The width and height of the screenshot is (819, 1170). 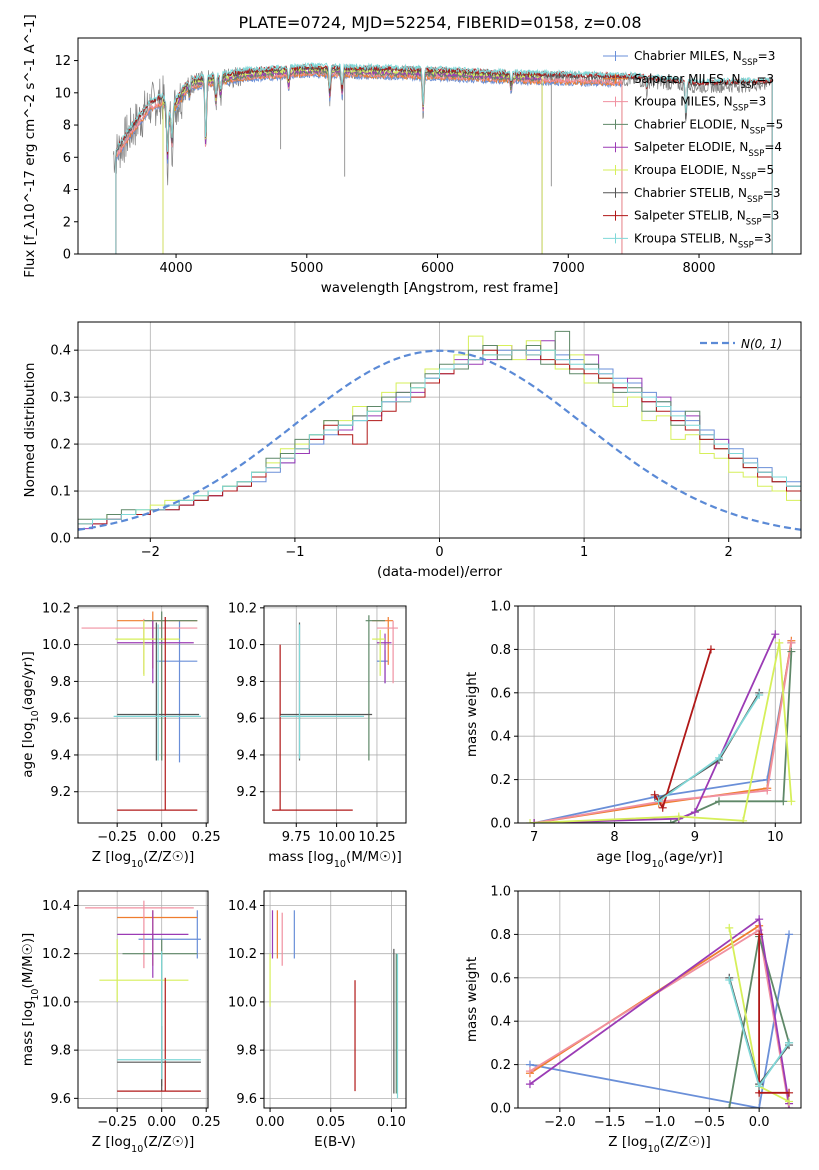 What do you see at coordinates (568, 268) in the screenshot?
I see `x-tick-label: 7000` at bounding box center [568, 268].